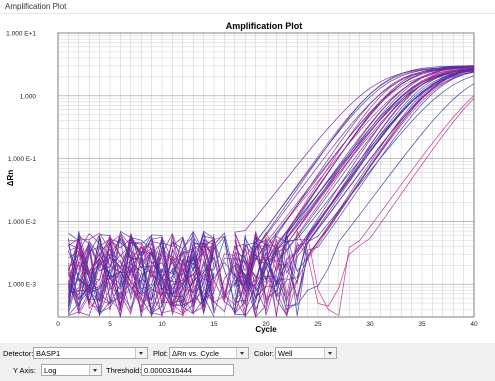 This screenshot has width=495, height=381. What do you see at coordinates (18, 353) in the screenshot?
I see `detector-label: Detector:` at bounding box center [18, 353].